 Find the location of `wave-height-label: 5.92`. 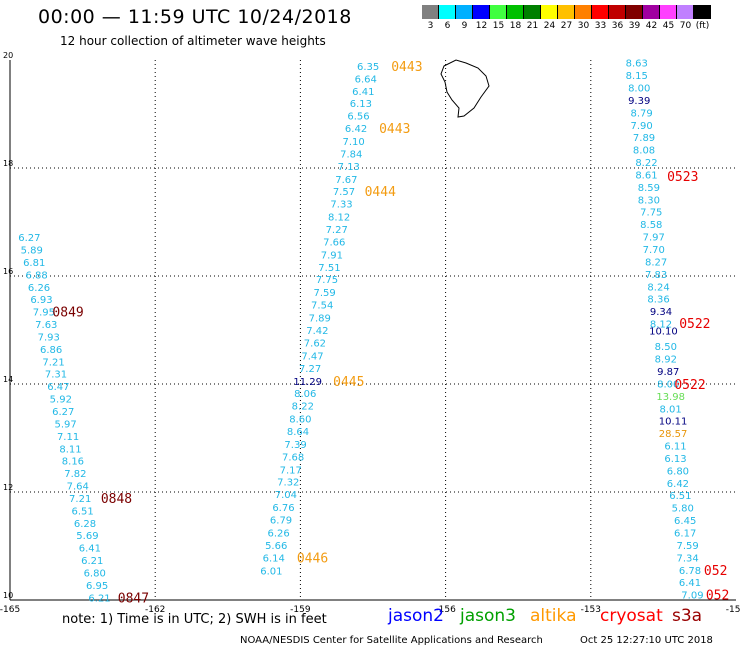

wave-height-label: 5.92 is located at coordinates (61, 400).